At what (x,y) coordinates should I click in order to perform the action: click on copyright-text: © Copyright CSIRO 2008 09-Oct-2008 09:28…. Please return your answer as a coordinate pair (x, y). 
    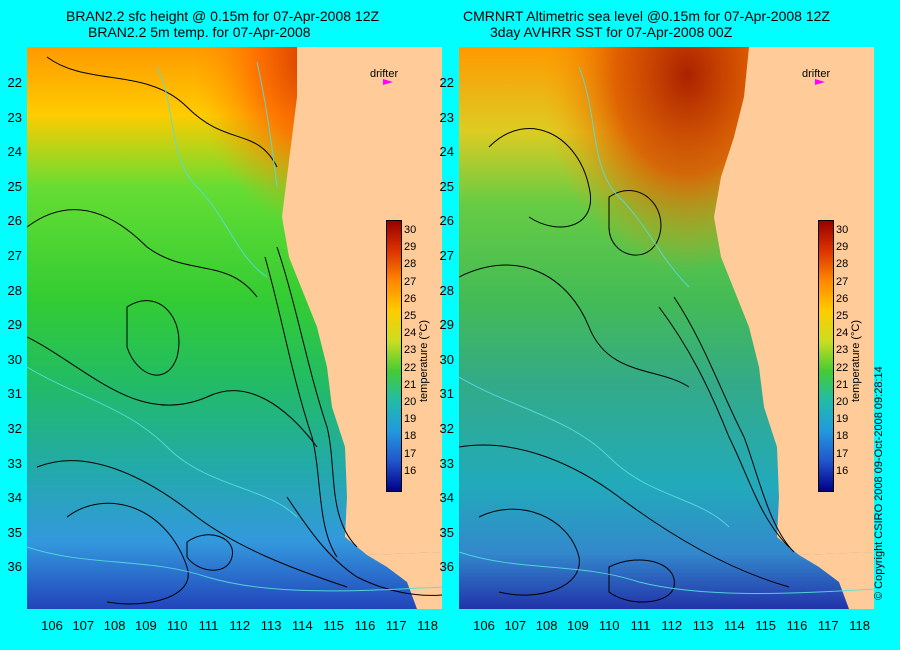
    Looking at the image, I should click on (879, 483).